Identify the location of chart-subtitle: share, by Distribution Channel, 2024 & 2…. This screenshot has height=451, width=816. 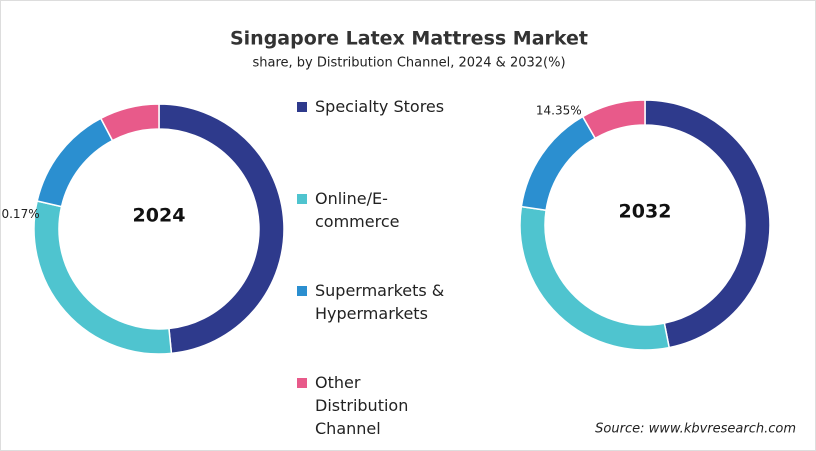
(408, 63).